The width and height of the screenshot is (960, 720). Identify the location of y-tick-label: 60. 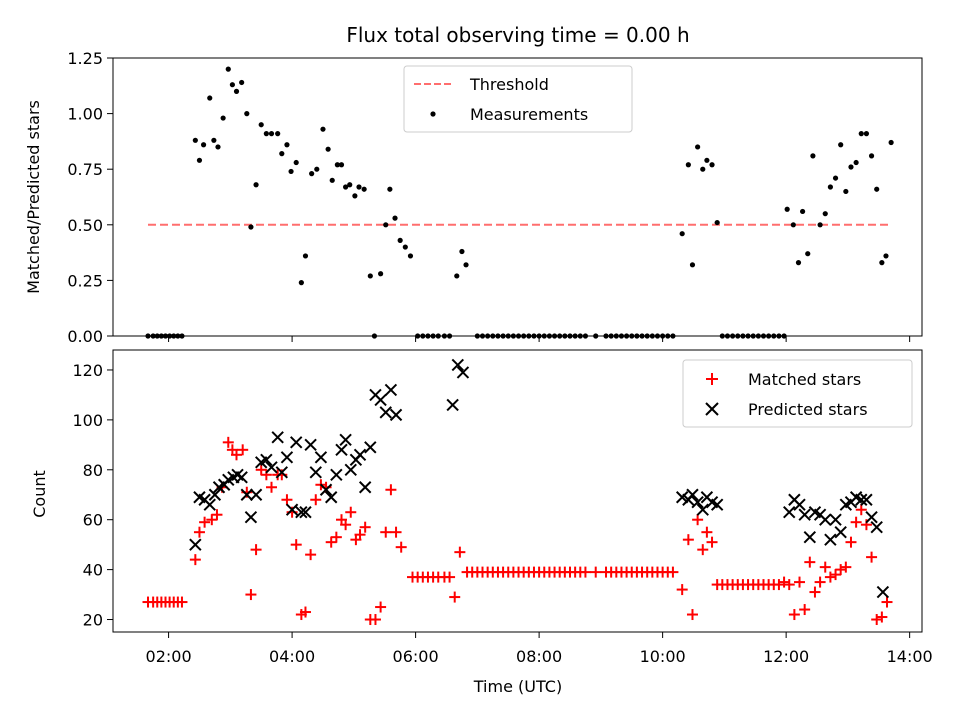
(93, 520).